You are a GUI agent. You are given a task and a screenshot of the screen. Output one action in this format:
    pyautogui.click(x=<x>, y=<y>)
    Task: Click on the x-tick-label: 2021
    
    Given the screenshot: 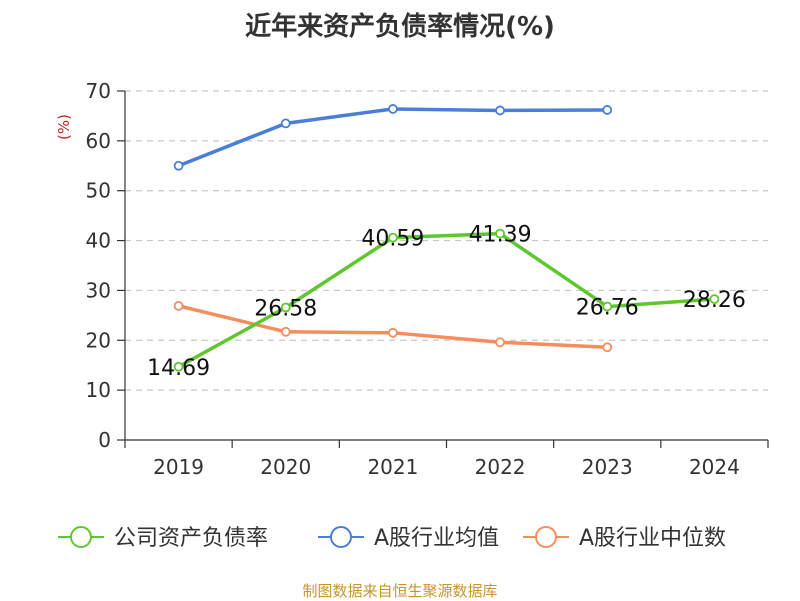 What is the action you would take?
    pyautogui.click(x=392, y=467)
    